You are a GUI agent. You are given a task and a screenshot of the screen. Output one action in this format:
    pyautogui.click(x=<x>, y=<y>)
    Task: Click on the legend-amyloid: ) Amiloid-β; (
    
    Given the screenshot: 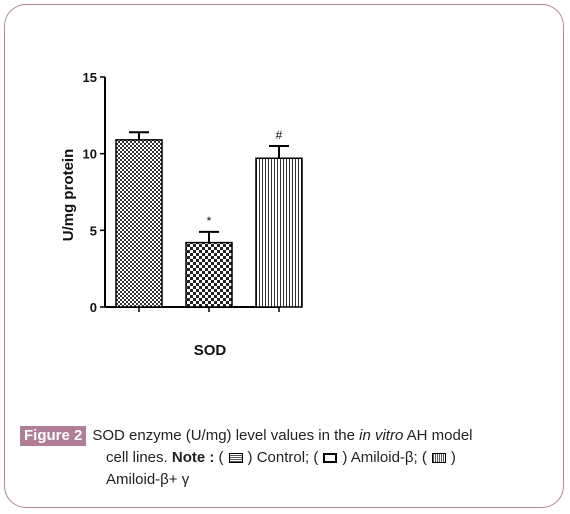 What is the action you would take?
    pyautogui.click(x=384, y=457)
    